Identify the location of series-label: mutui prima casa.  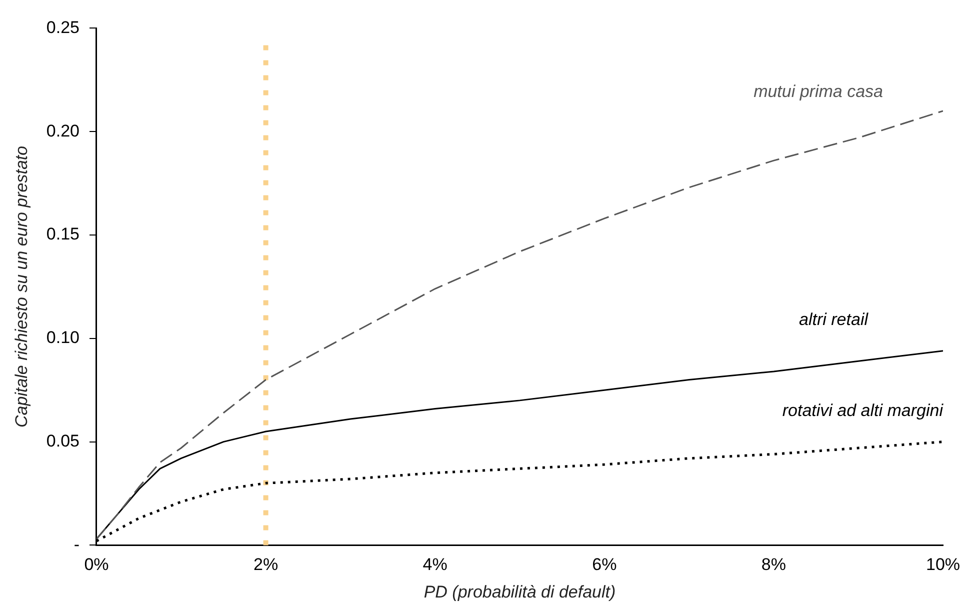
(818, 91).